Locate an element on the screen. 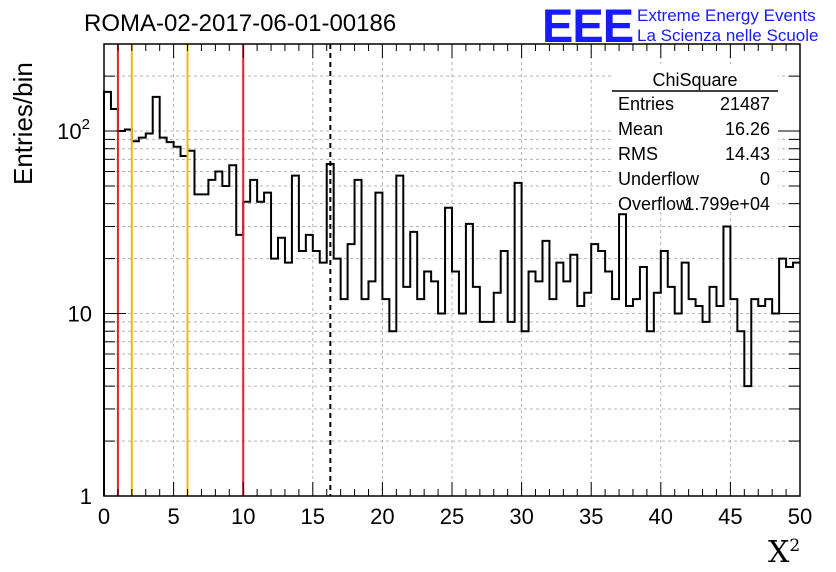 The width and height of the screenshot is (836, 572). stats-box-title: ChiSquare is located at coordinates (694, 80).